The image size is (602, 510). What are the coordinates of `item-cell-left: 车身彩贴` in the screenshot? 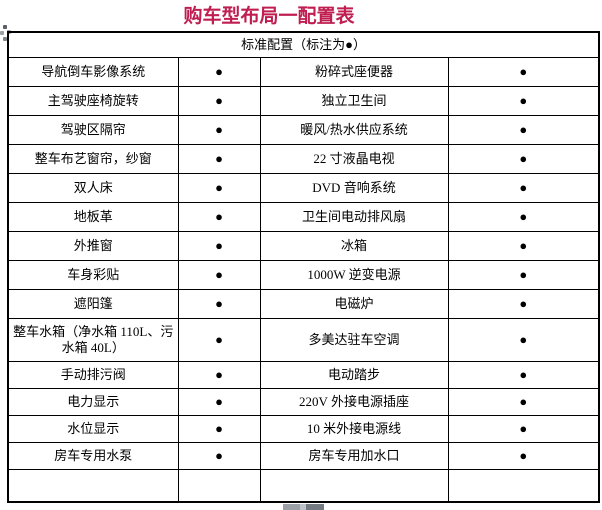 It's located at (93, 275).